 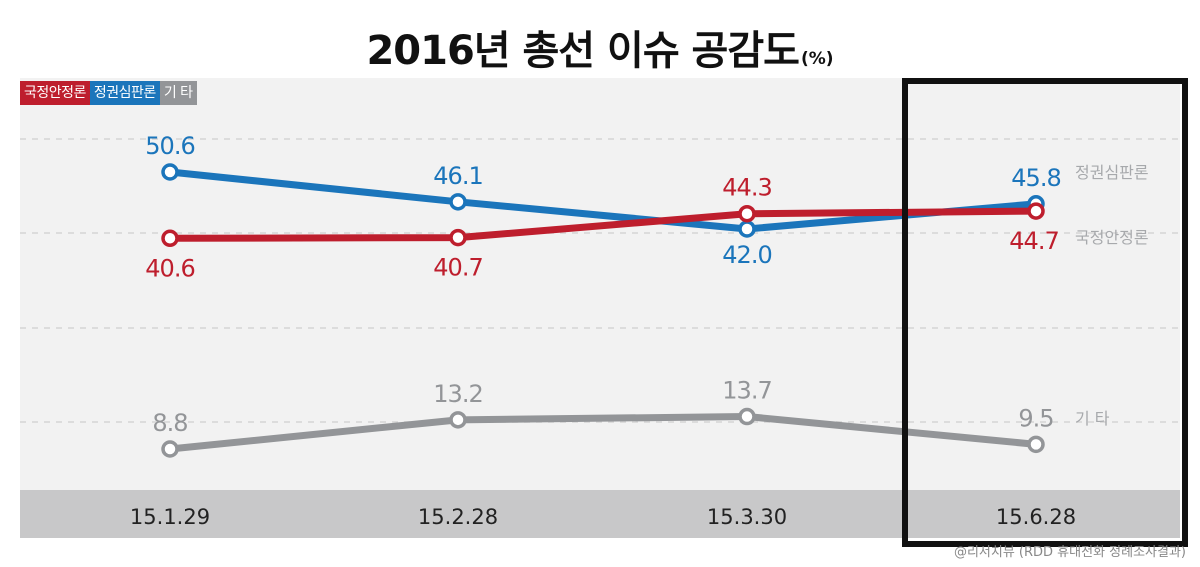 What do you see at coordinates (746, 188) in the screenshot?
I see `data-label: 44.3` at bounding box center [746, 188].